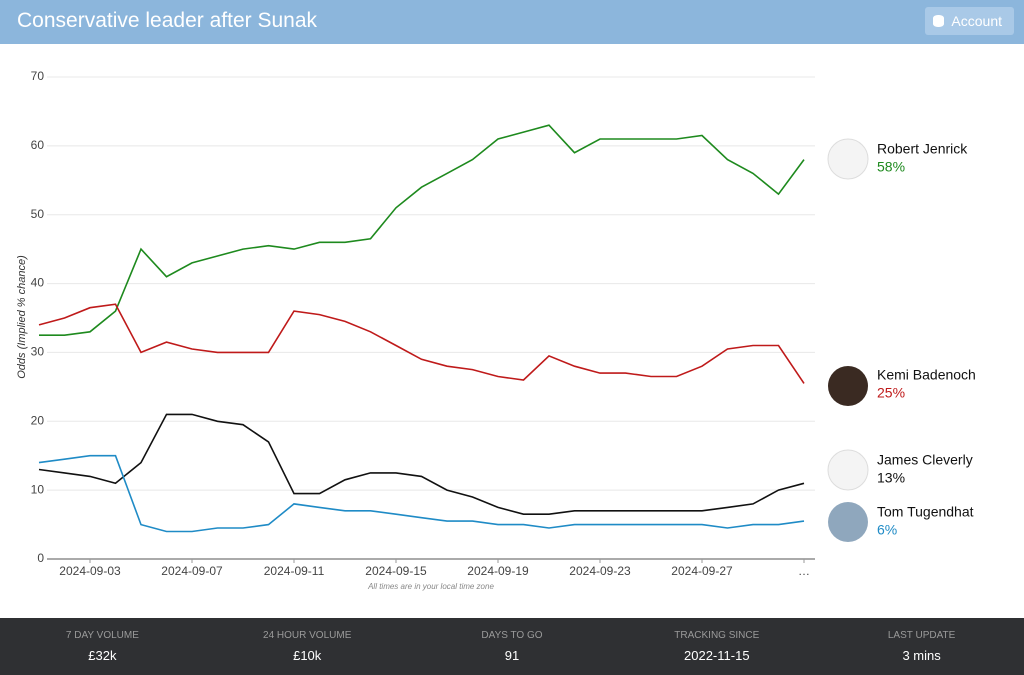 The width and height of the screenshot is (1024, 675). What do you see at coordinates (702, 571) in the screenshot?
I see `x-tick-label: 2024-09-27` at bounding box center [702, 571].